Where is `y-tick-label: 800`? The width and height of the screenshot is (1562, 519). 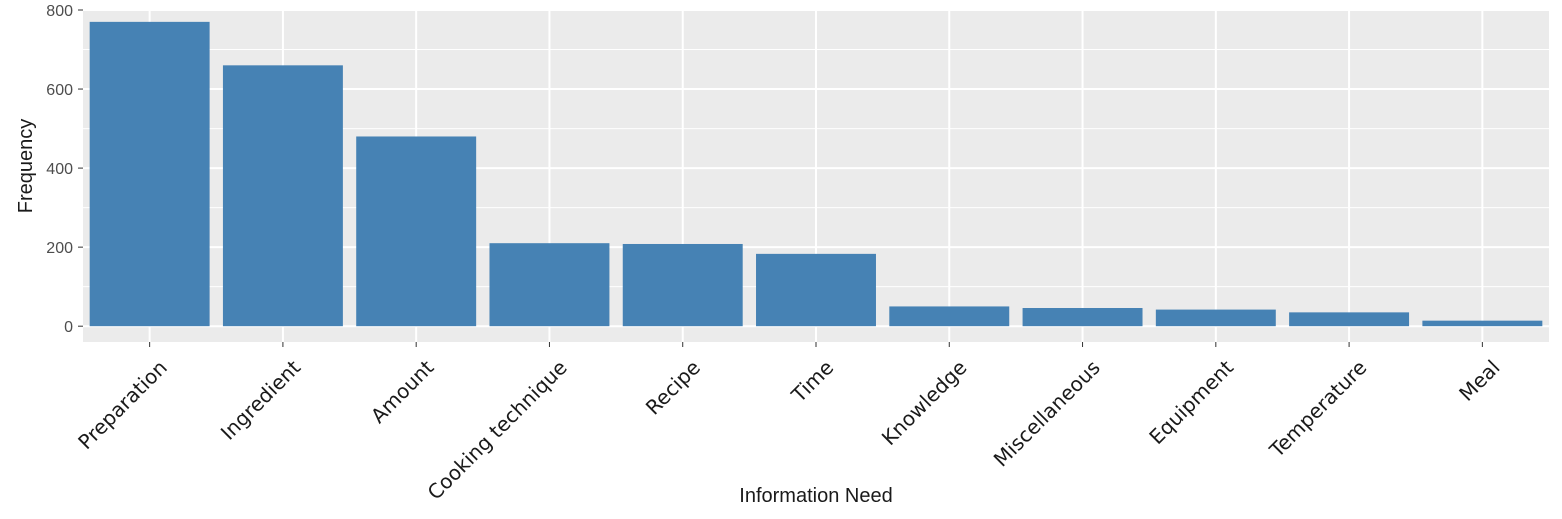 y-tick-label: 800 is located at coordinates (59, 11).